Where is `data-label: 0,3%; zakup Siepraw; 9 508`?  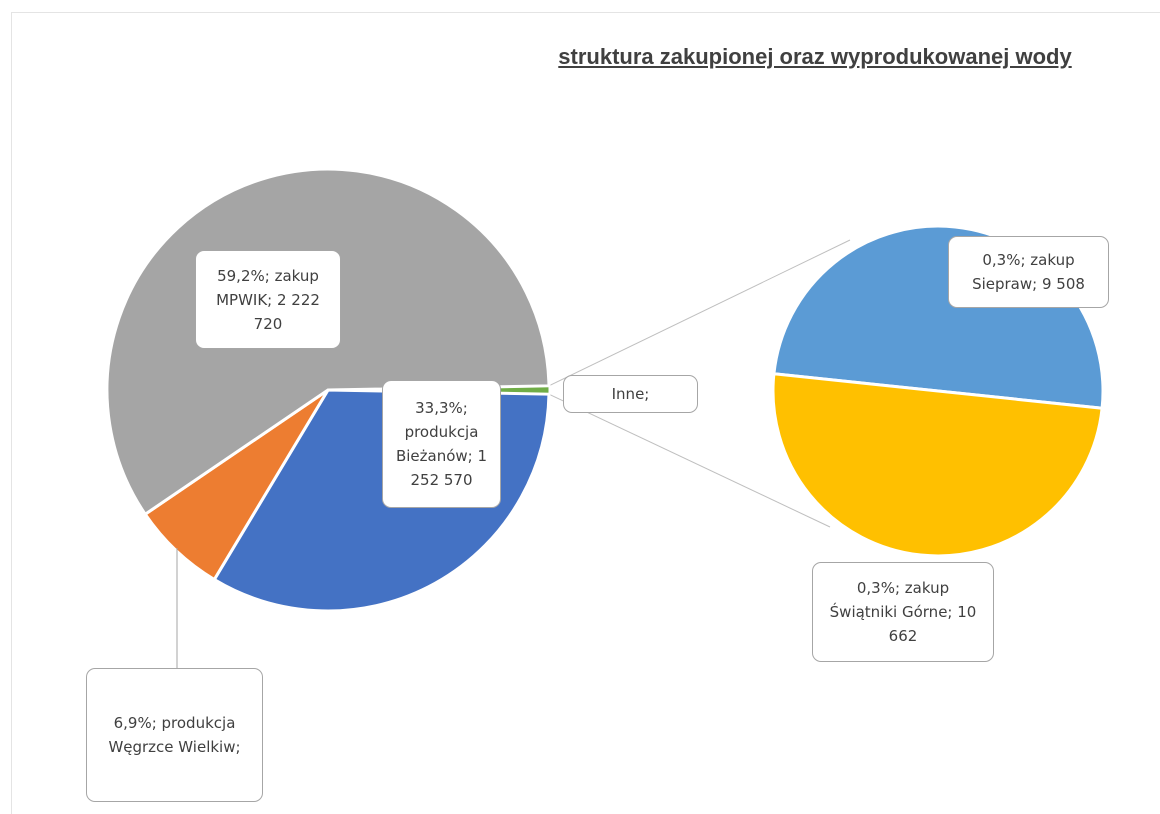 data-label: 0,3%; zakup Siepraw; 9 508 is located at coordinates (1028, 272).